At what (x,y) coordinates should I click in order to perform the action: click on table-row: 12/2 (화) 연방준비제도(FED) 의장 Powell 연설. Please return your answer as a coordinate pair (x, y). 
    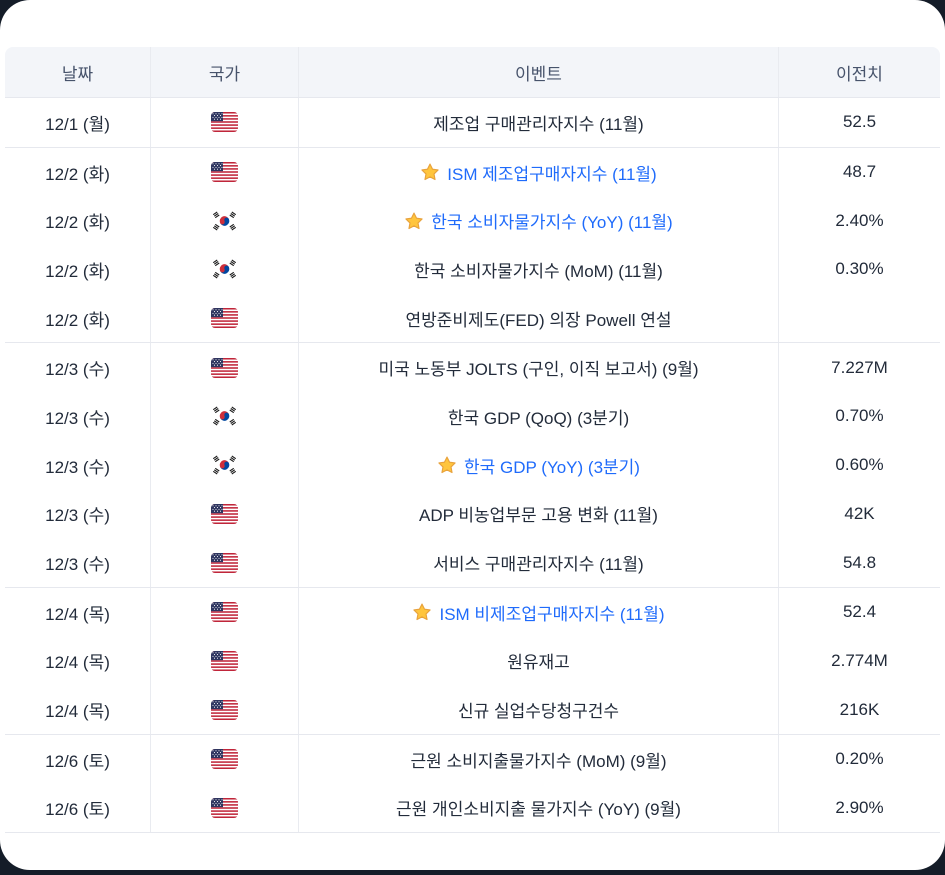
    Looking at the image, I should click on (472, 318).